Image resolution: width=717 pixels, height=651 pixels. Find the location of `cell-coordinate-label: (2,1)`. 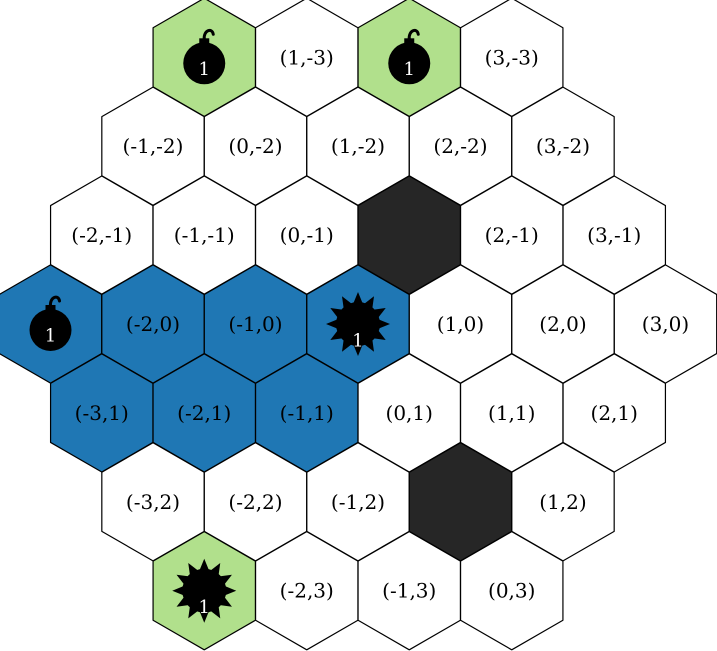

cell-coordinate-label: (2,1) is located at coordinates (614, 413).